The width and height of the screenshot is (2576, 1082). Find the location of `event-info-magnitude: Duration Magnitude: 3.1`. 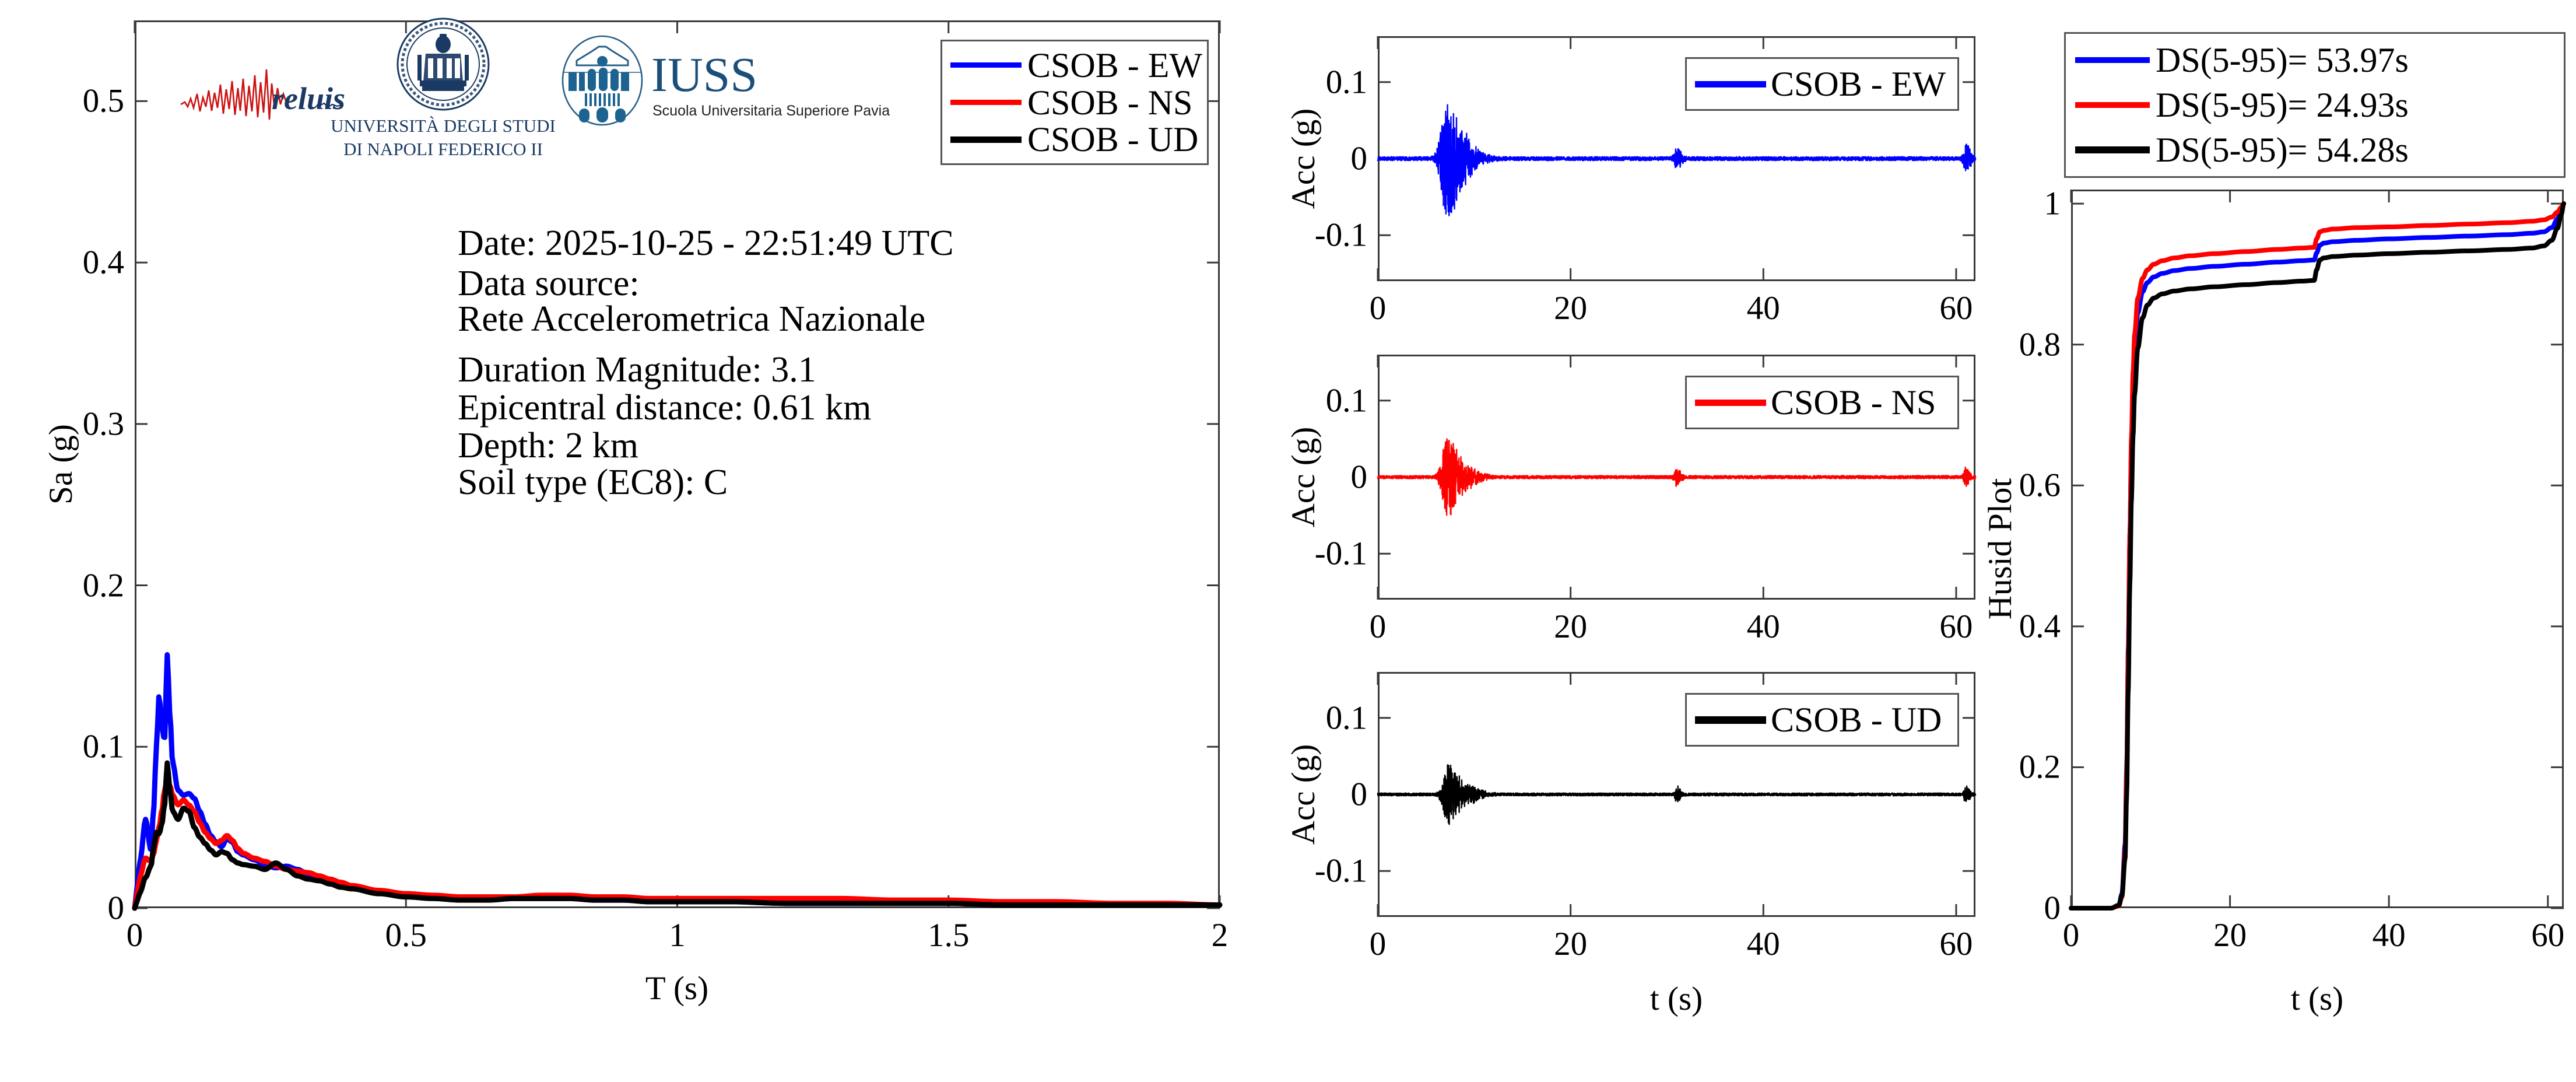

event-info-magnitude: Duration Magnitude: 3.1 is located at coordinates (637, 370).